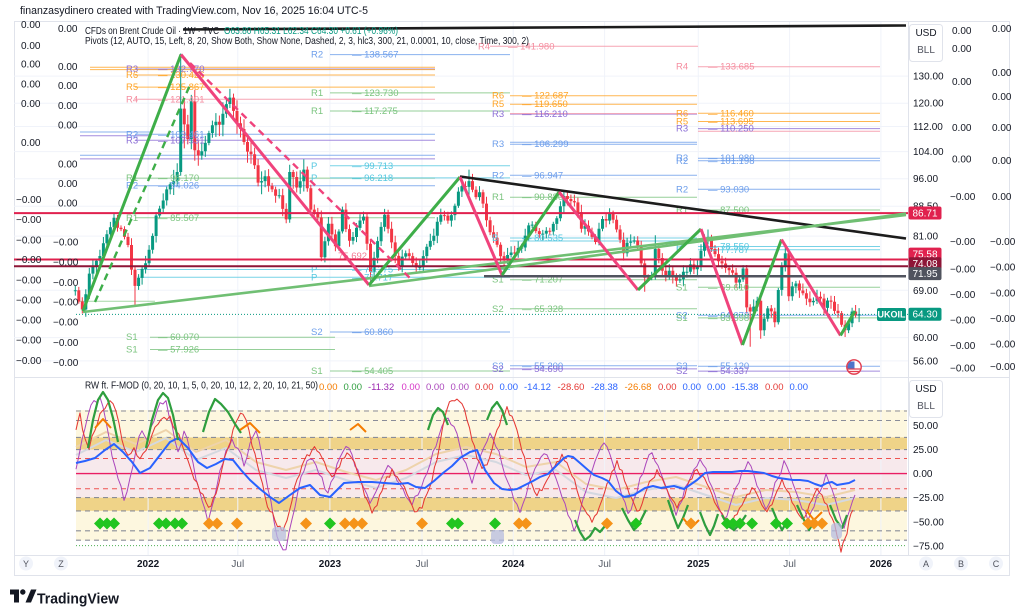 The width and height of the screenshot is (1024, 616). What do you see at coordinates (498, 366) in the screenshot?
I see `svg-text: S3` at bounding box center [498, 366].